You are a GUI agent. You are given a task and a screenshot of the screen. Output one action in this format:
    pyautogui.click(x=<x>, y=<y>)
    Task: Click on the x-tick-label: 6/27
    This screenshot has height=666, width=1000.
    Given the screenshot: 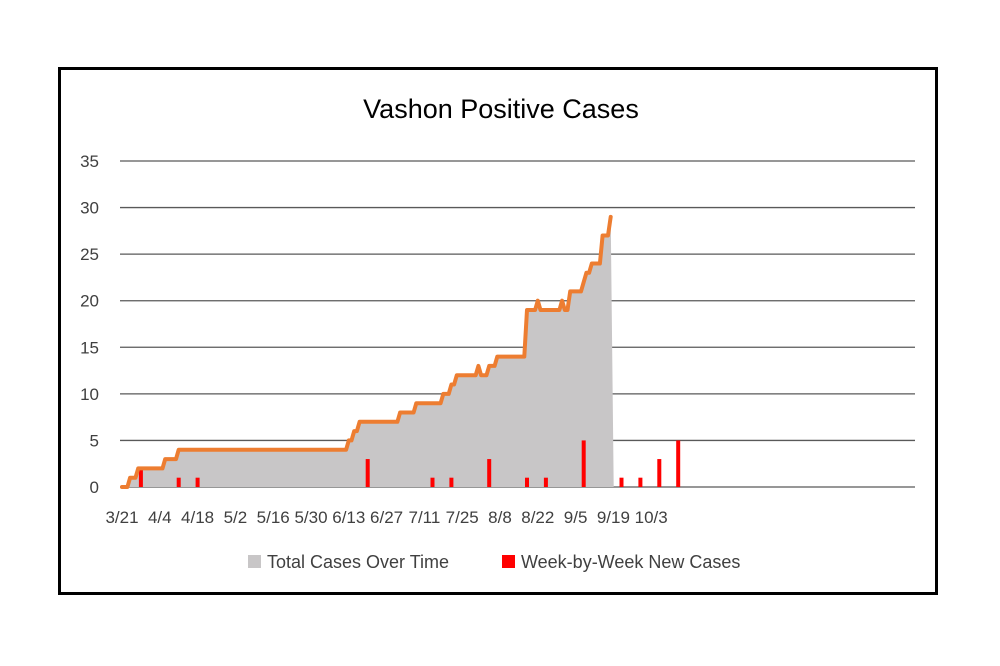 What is the action you would take?
    pyautogui.click(x=386, y=517)
    